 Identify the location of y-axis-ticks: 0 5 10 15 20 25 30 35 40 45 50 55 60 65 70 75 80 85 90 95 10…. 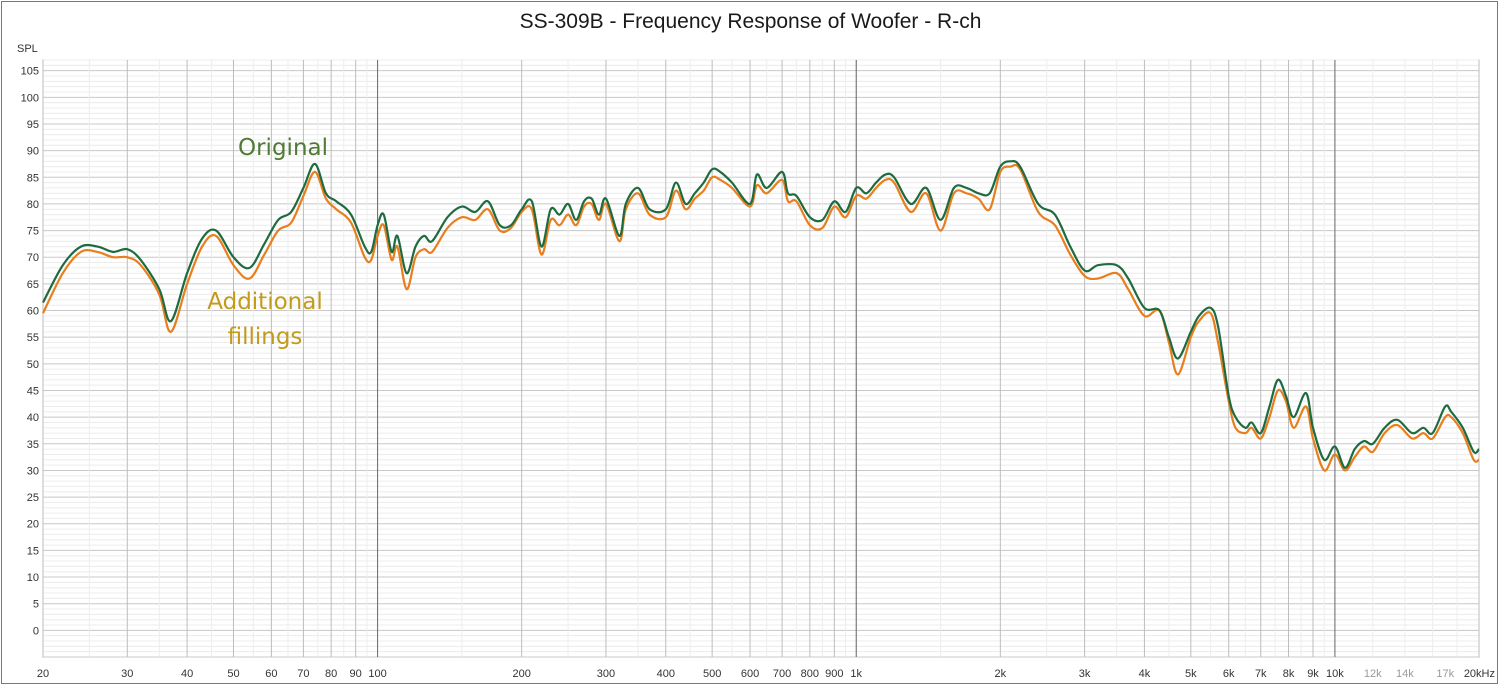
(30, 352).